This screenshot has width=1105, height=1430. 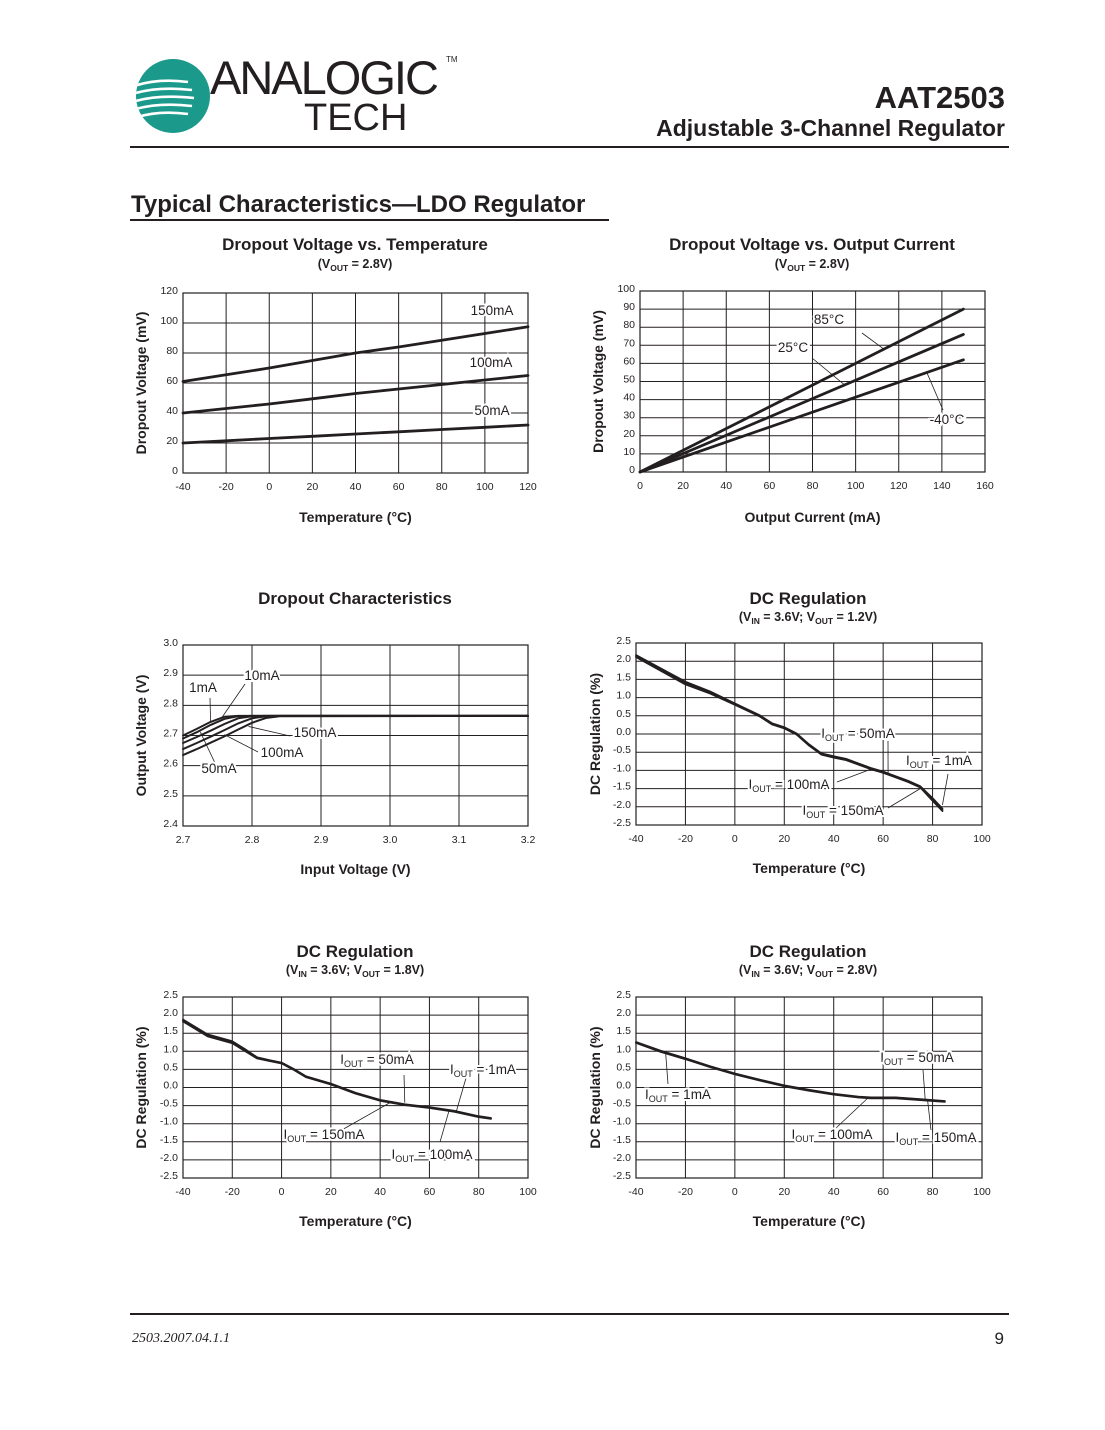 What do you see at coordinates (337, 1068) in the screenshot?
I see `series-line-iout-1ma` at bounding box center [337, 1068].